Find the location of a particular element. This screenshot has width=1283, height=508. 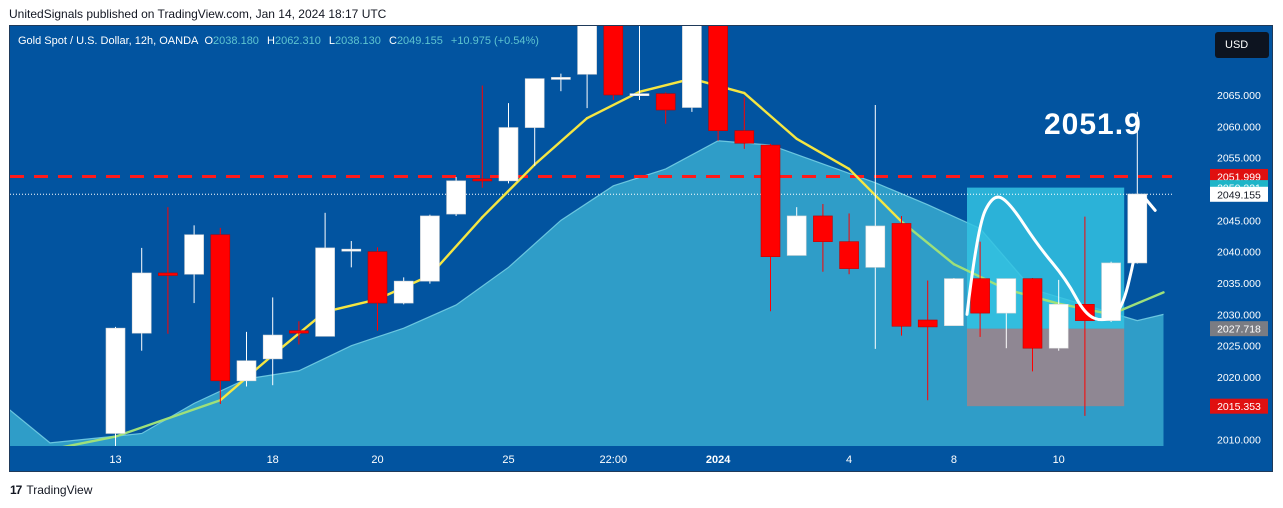

price-label-text: 2015.353 is located at coordinates (1239, 407).